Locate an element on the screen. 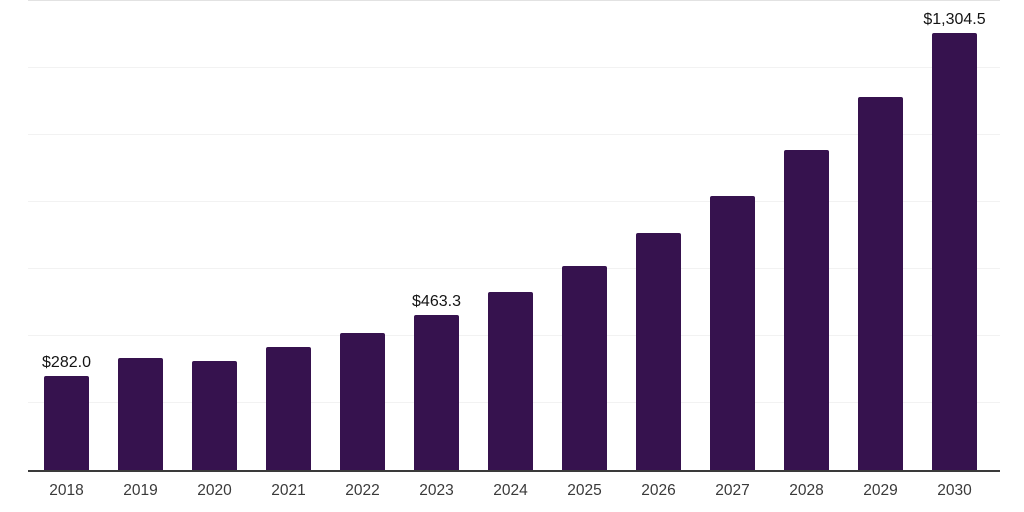 This screenshot has height=512, width=1024. bar-column-2026 is located at coordinates (658, 235).